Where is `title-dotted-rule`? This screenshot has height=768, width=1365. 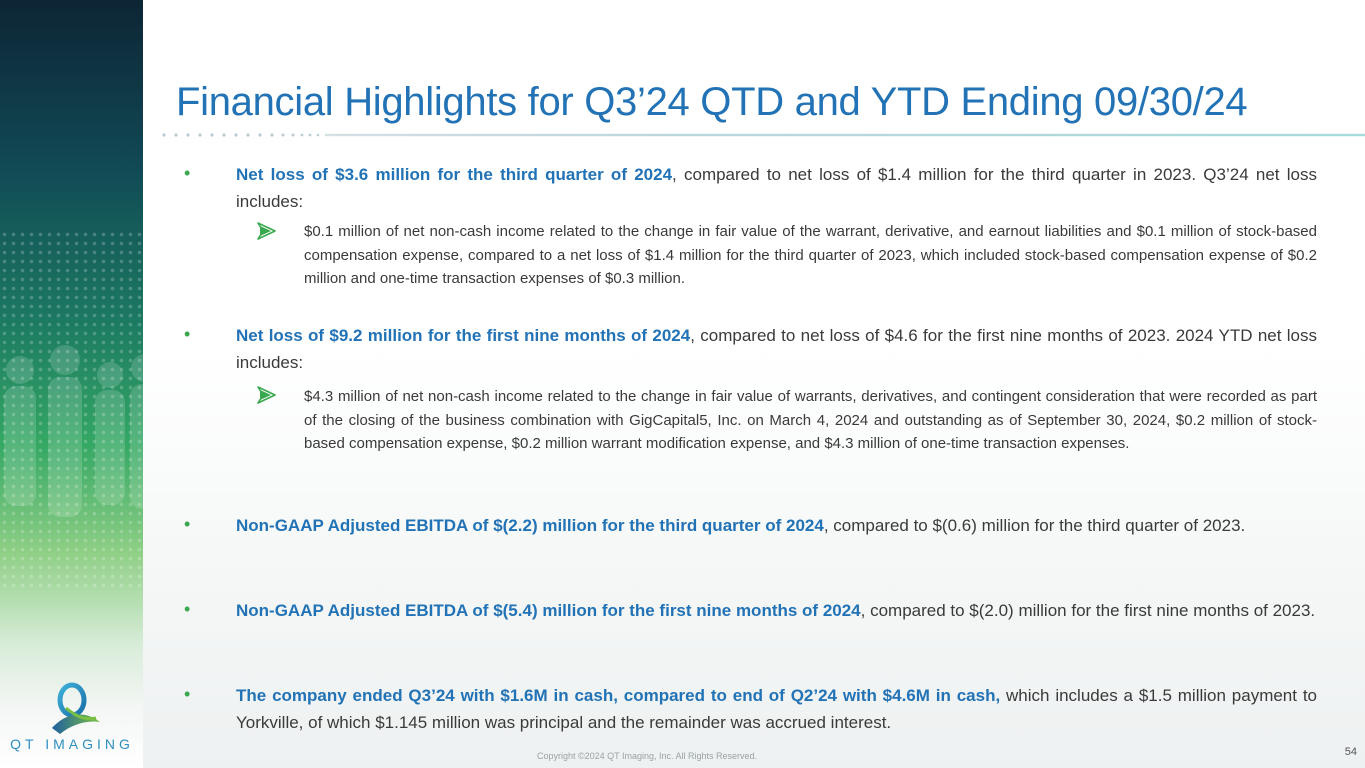 title-dotted-rule is located at coordinates (763, 135).